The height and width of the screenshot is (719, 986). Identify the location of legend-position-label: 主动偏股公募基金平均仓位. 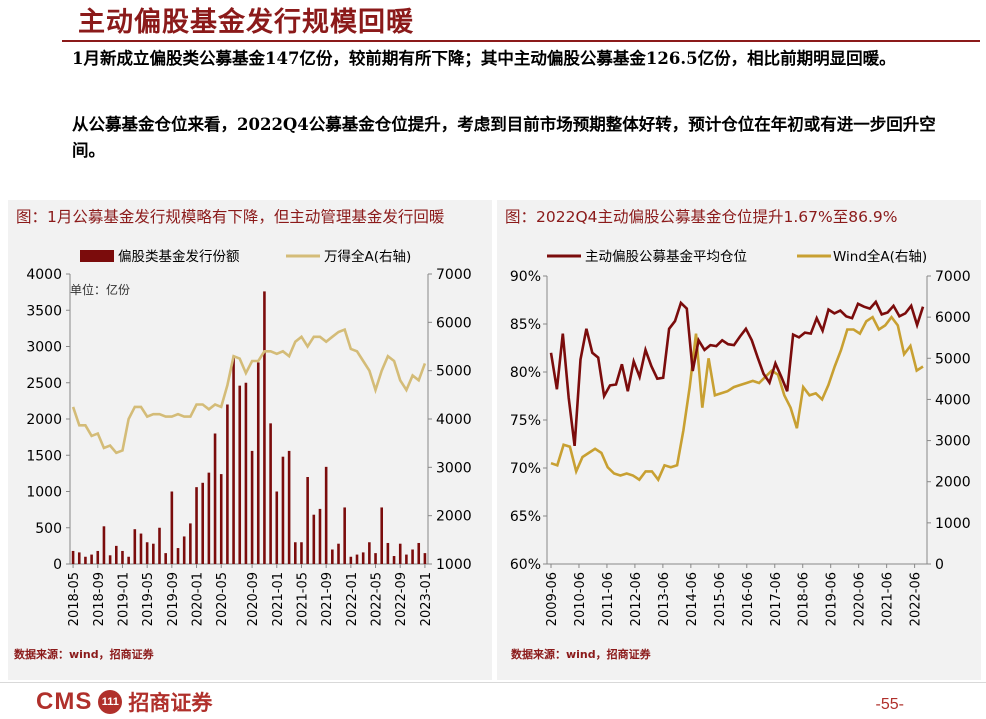
(666, 256).